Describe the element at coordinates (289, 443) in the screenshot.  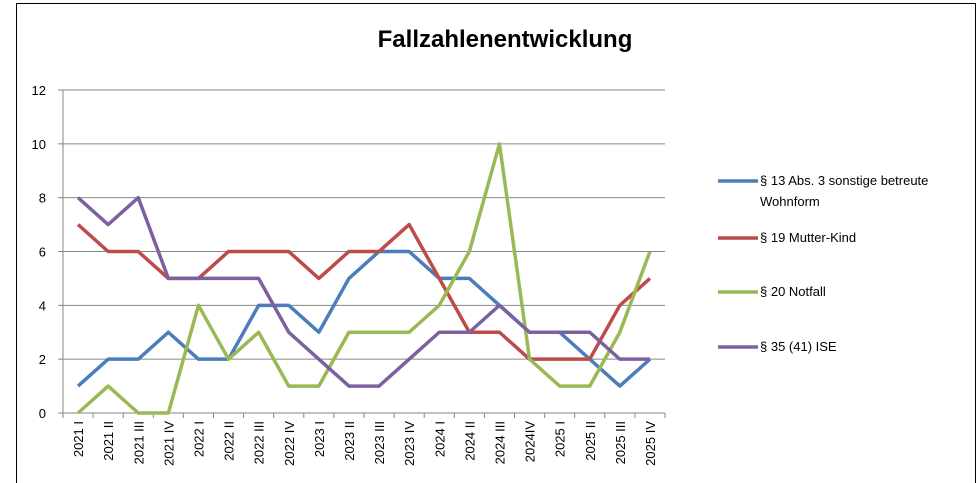
I see `x-tick-label: 2022 IV` at that location.